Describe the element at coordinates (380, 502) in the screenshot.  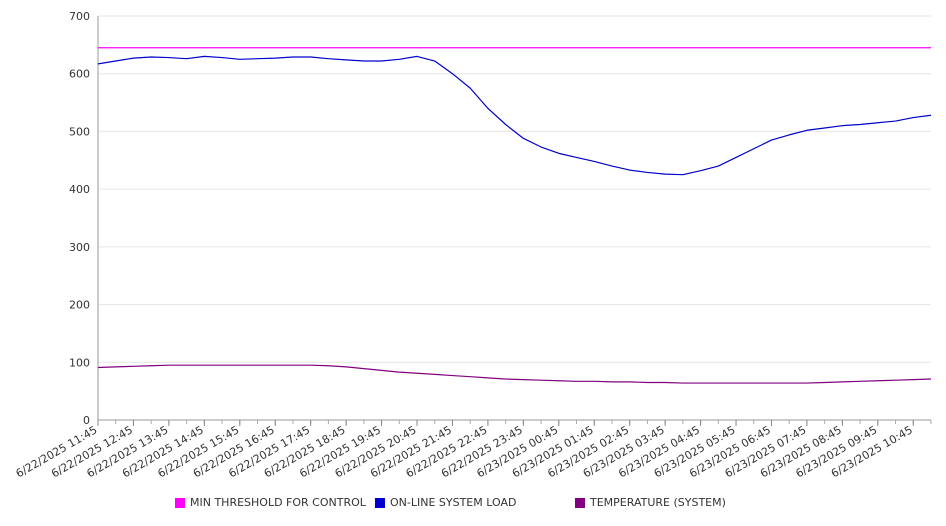
I see `legend-swatch-system-load` at that location.